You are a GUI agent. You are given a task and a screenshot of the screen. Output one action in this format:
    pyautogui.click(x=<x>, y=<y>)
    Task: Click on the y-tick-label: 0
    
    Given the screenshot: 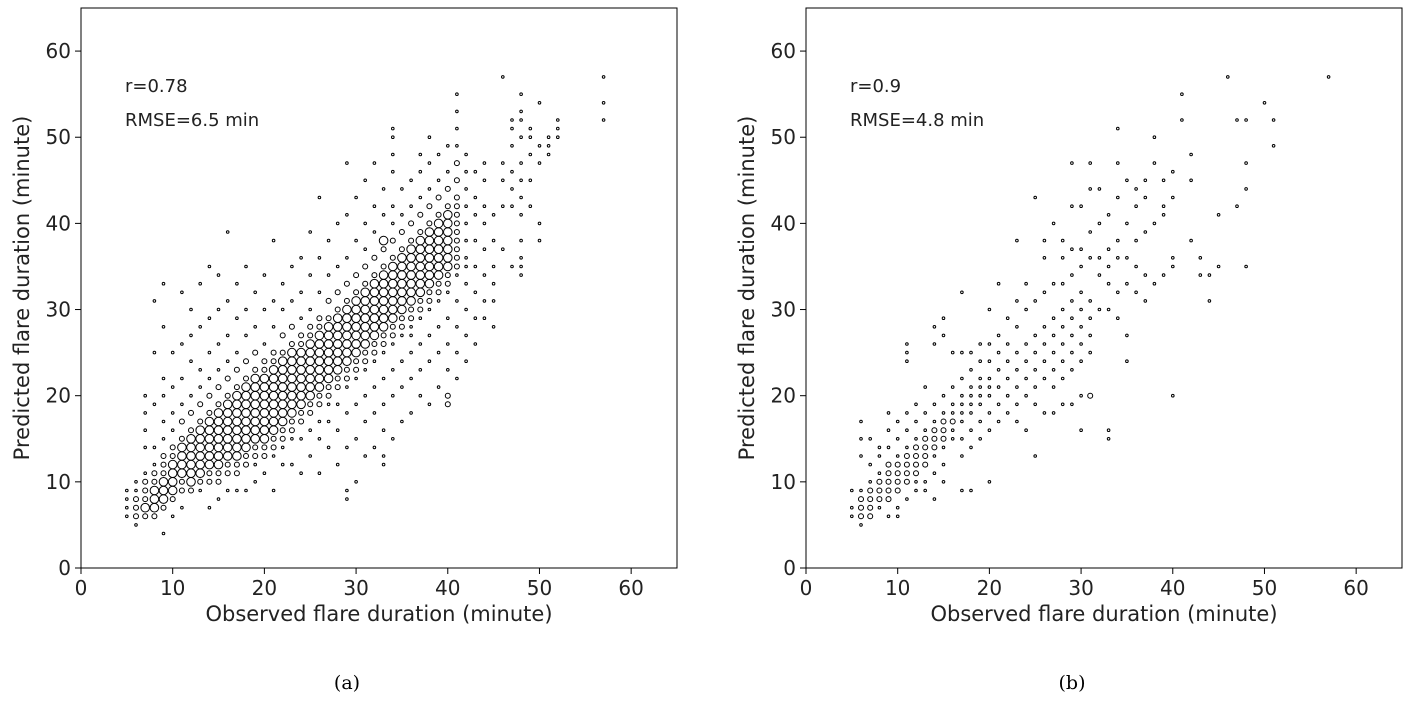 What is the action you would take?
    pyautogui.click(x=789, y=568)
    